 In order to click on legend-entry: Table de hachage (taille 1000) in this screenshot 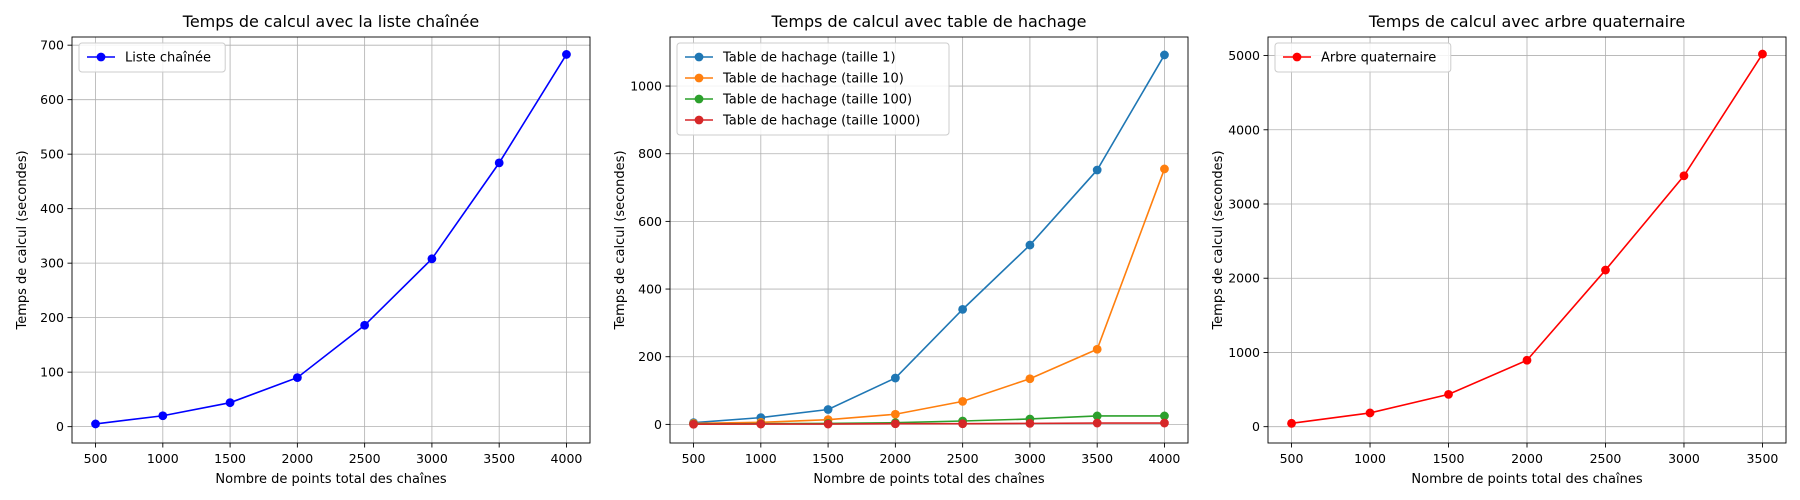, I will do `click(821, 121)`.